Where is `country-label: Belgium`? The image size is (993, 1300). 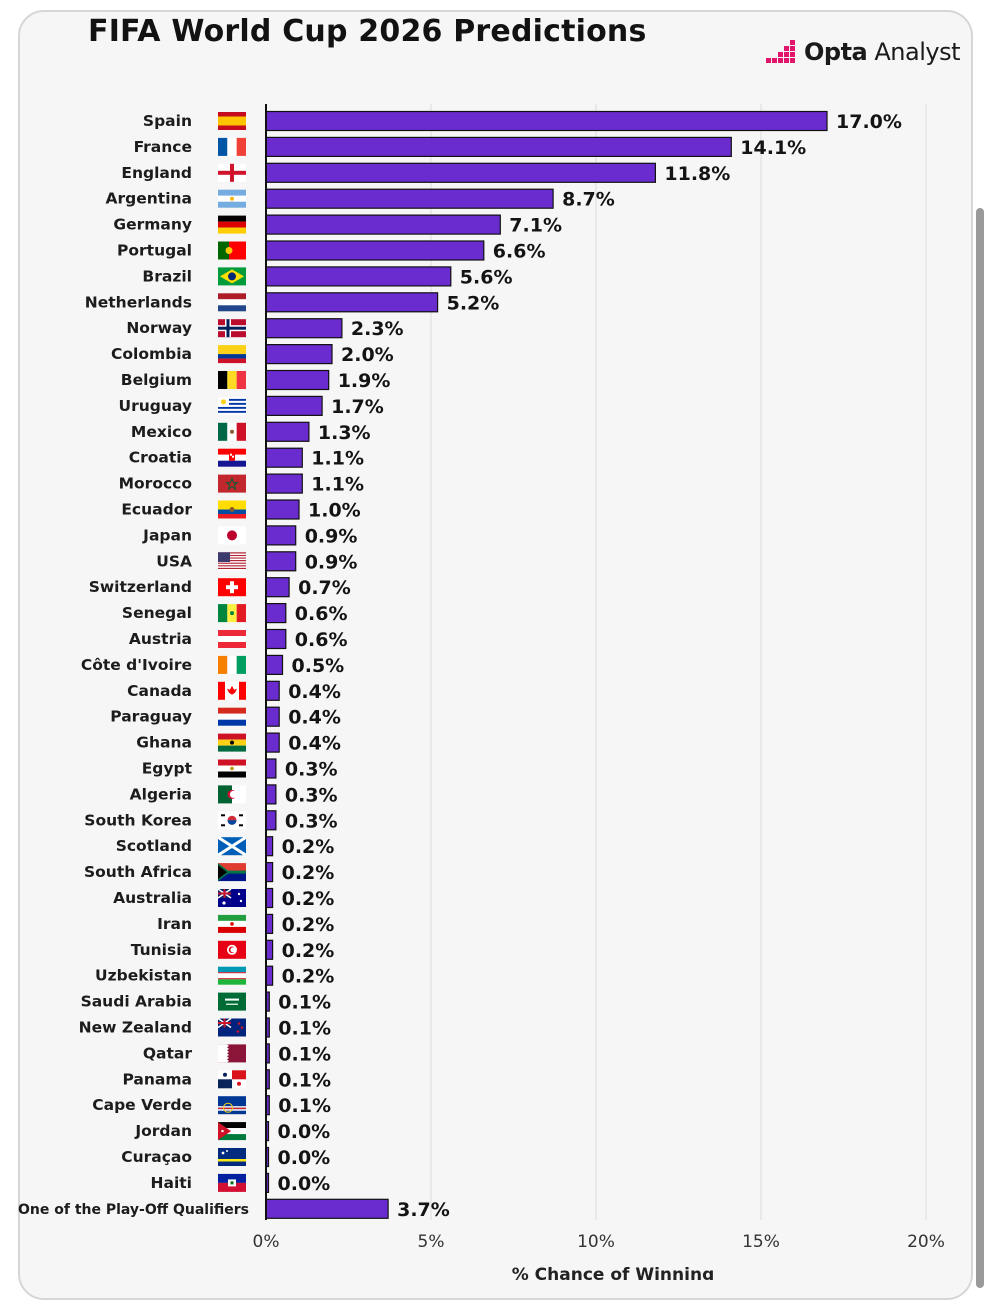 country-label: Belgium is located at coordinates (156, 380).